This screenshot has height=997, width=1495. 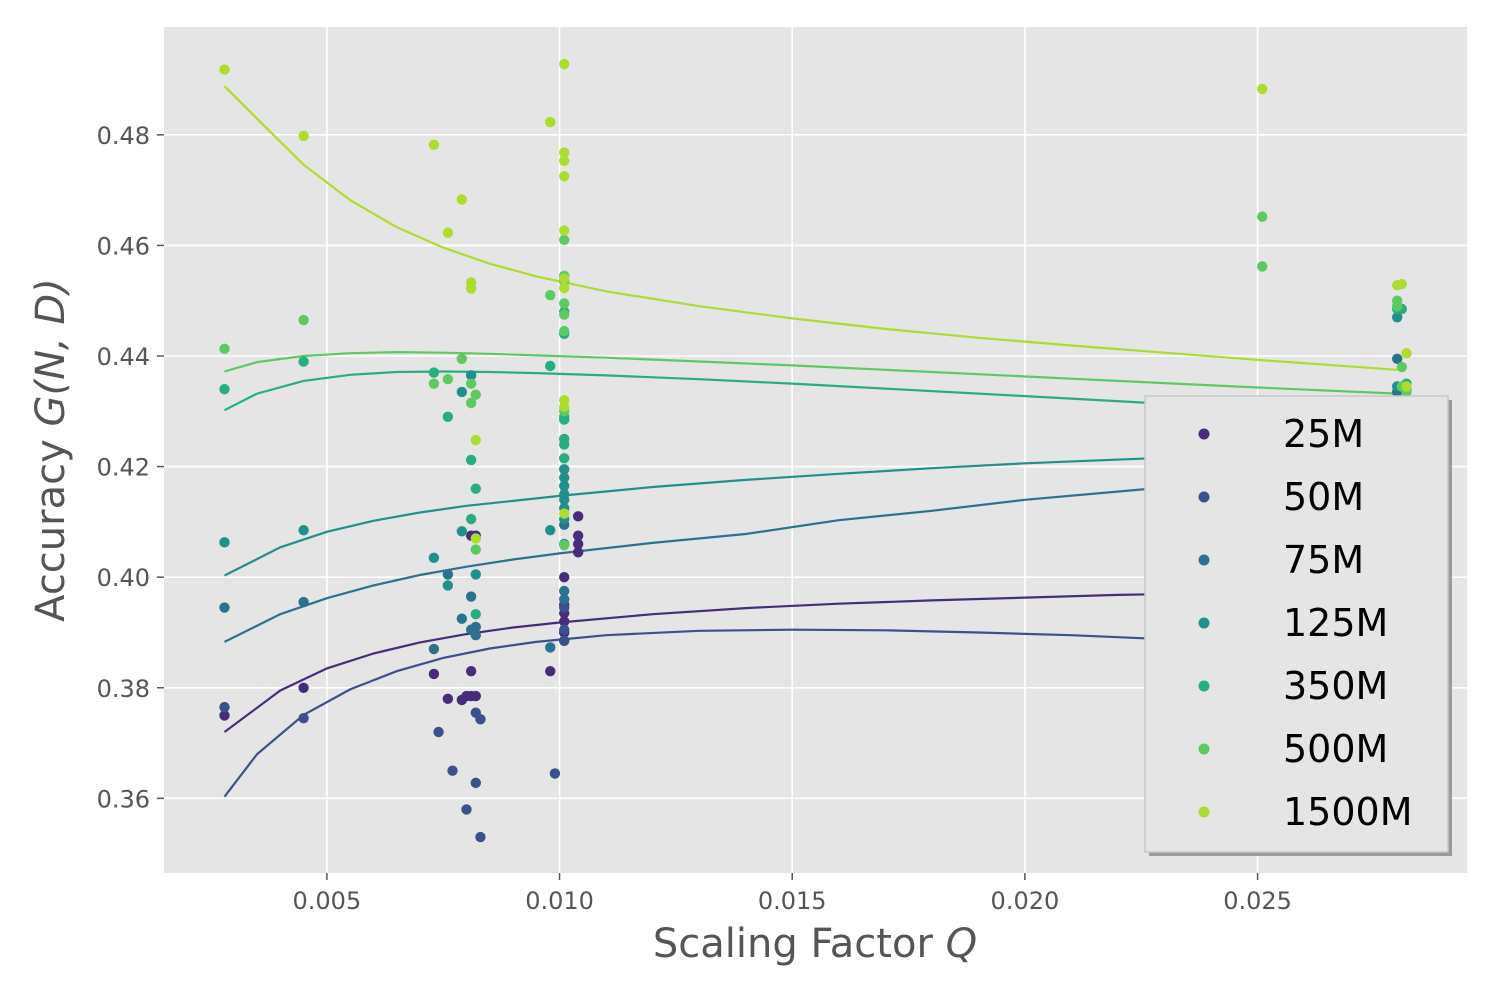 What do you see at coordinates (123, 468) in the screenshot?
I see `y-tick-label: 0.42` at bounding box center [123, 468].